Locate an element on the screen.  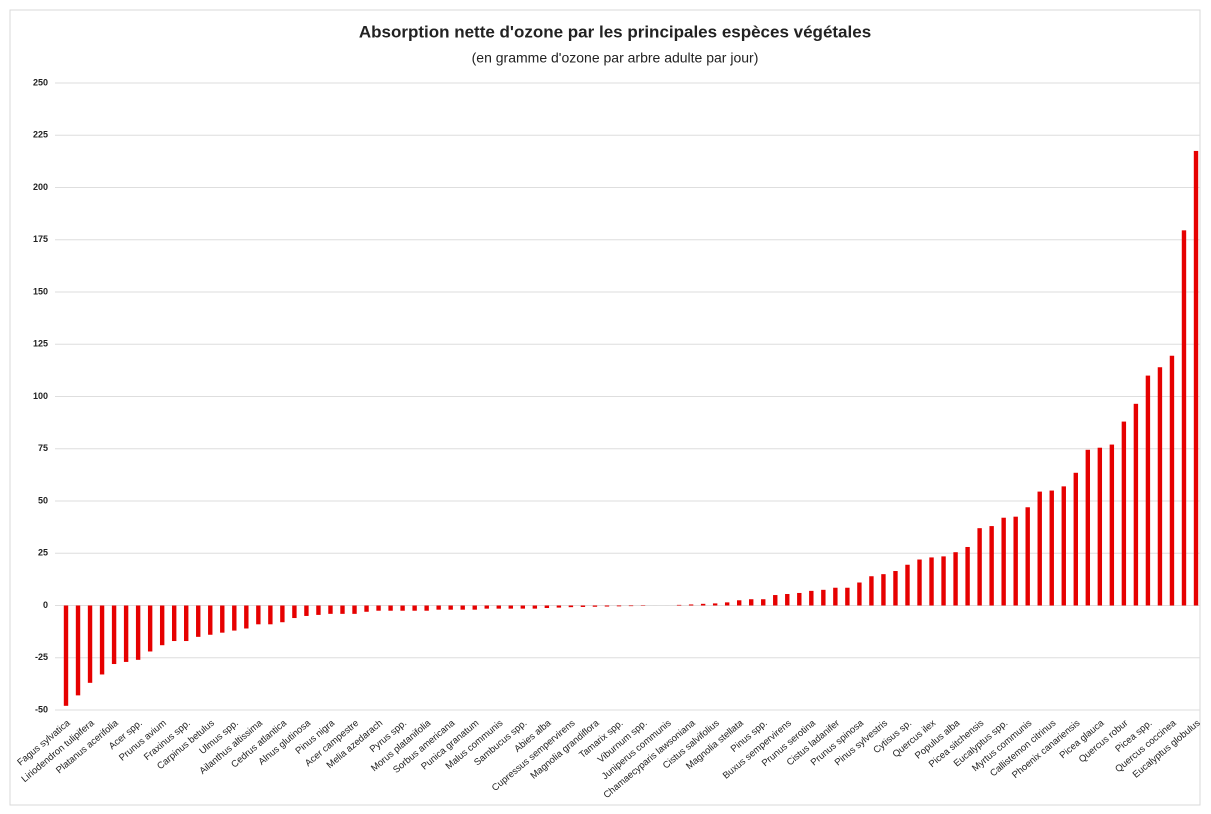
y-tick-label: 200 is located at coordinates (40, 187).